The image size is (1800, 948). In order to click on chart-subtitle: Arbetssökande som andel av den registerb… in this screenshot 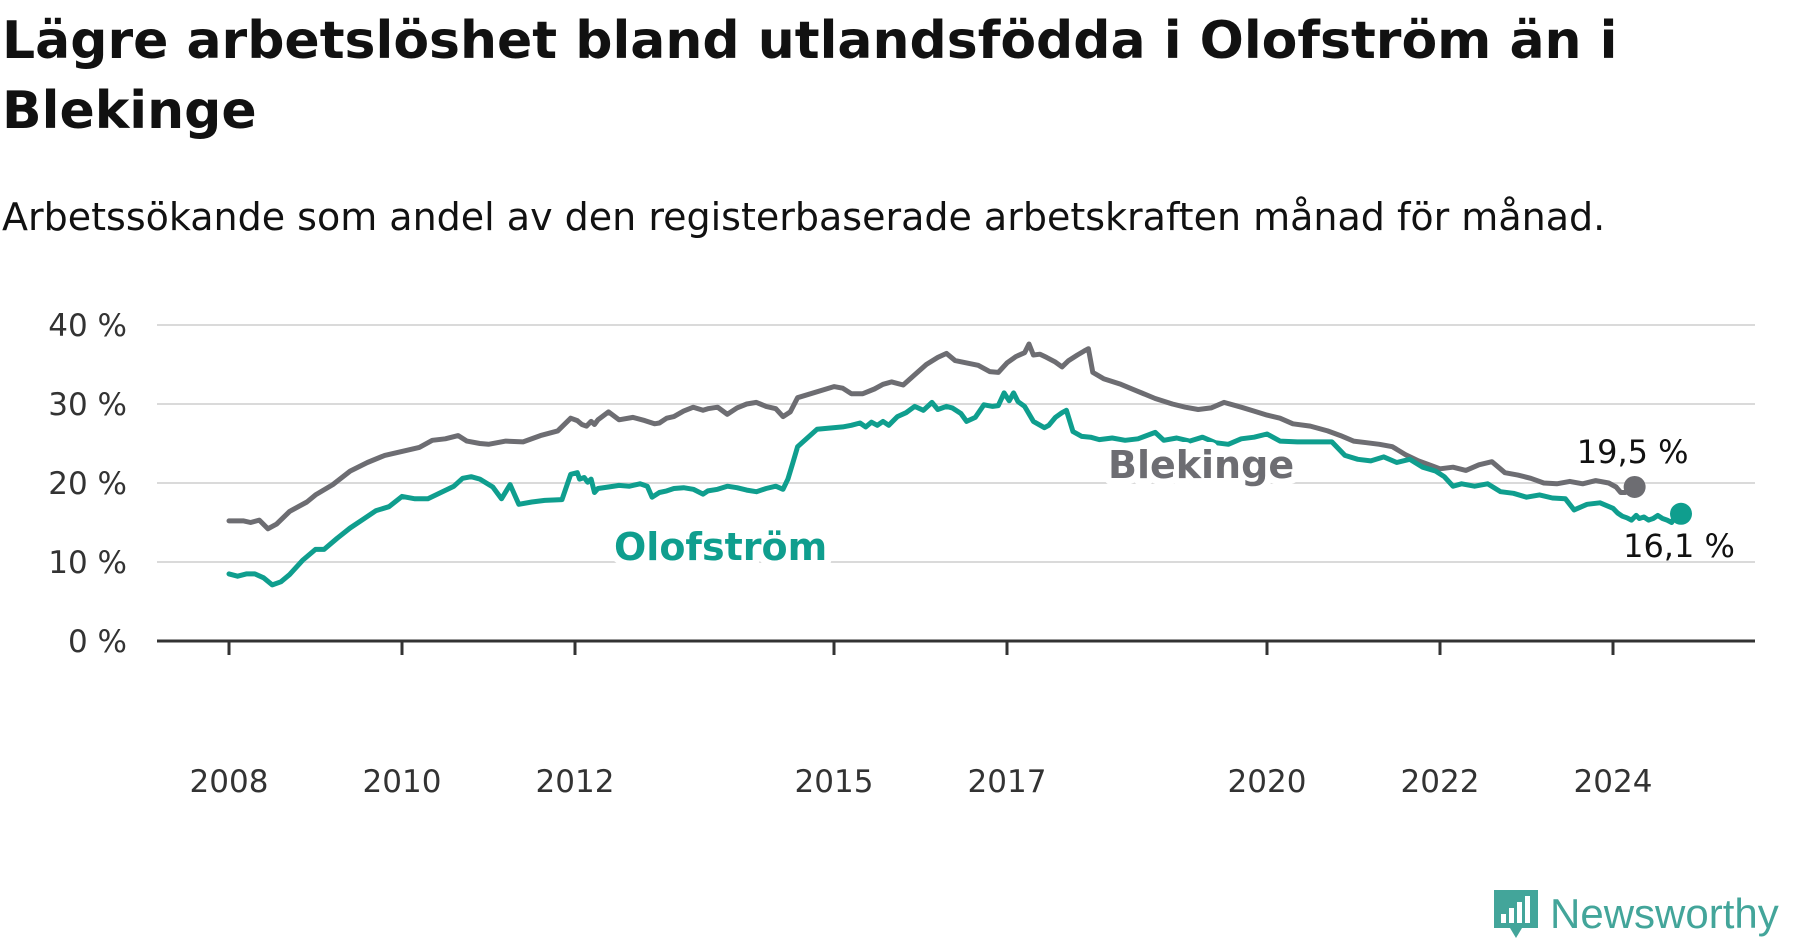, I will do `click(804, 217)`.